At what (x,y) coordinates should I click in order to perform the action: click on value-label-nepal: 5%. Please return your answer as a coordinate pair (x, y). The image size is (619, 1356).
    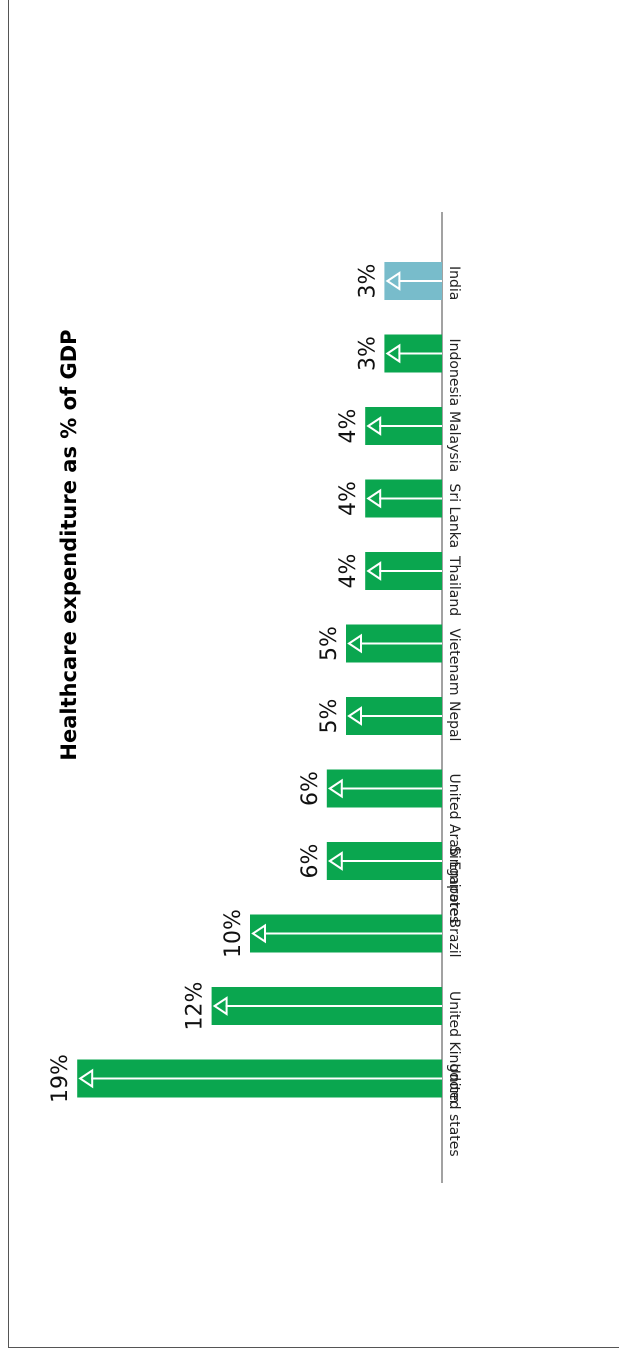
    Looking at the image, I should click on (329, 716).